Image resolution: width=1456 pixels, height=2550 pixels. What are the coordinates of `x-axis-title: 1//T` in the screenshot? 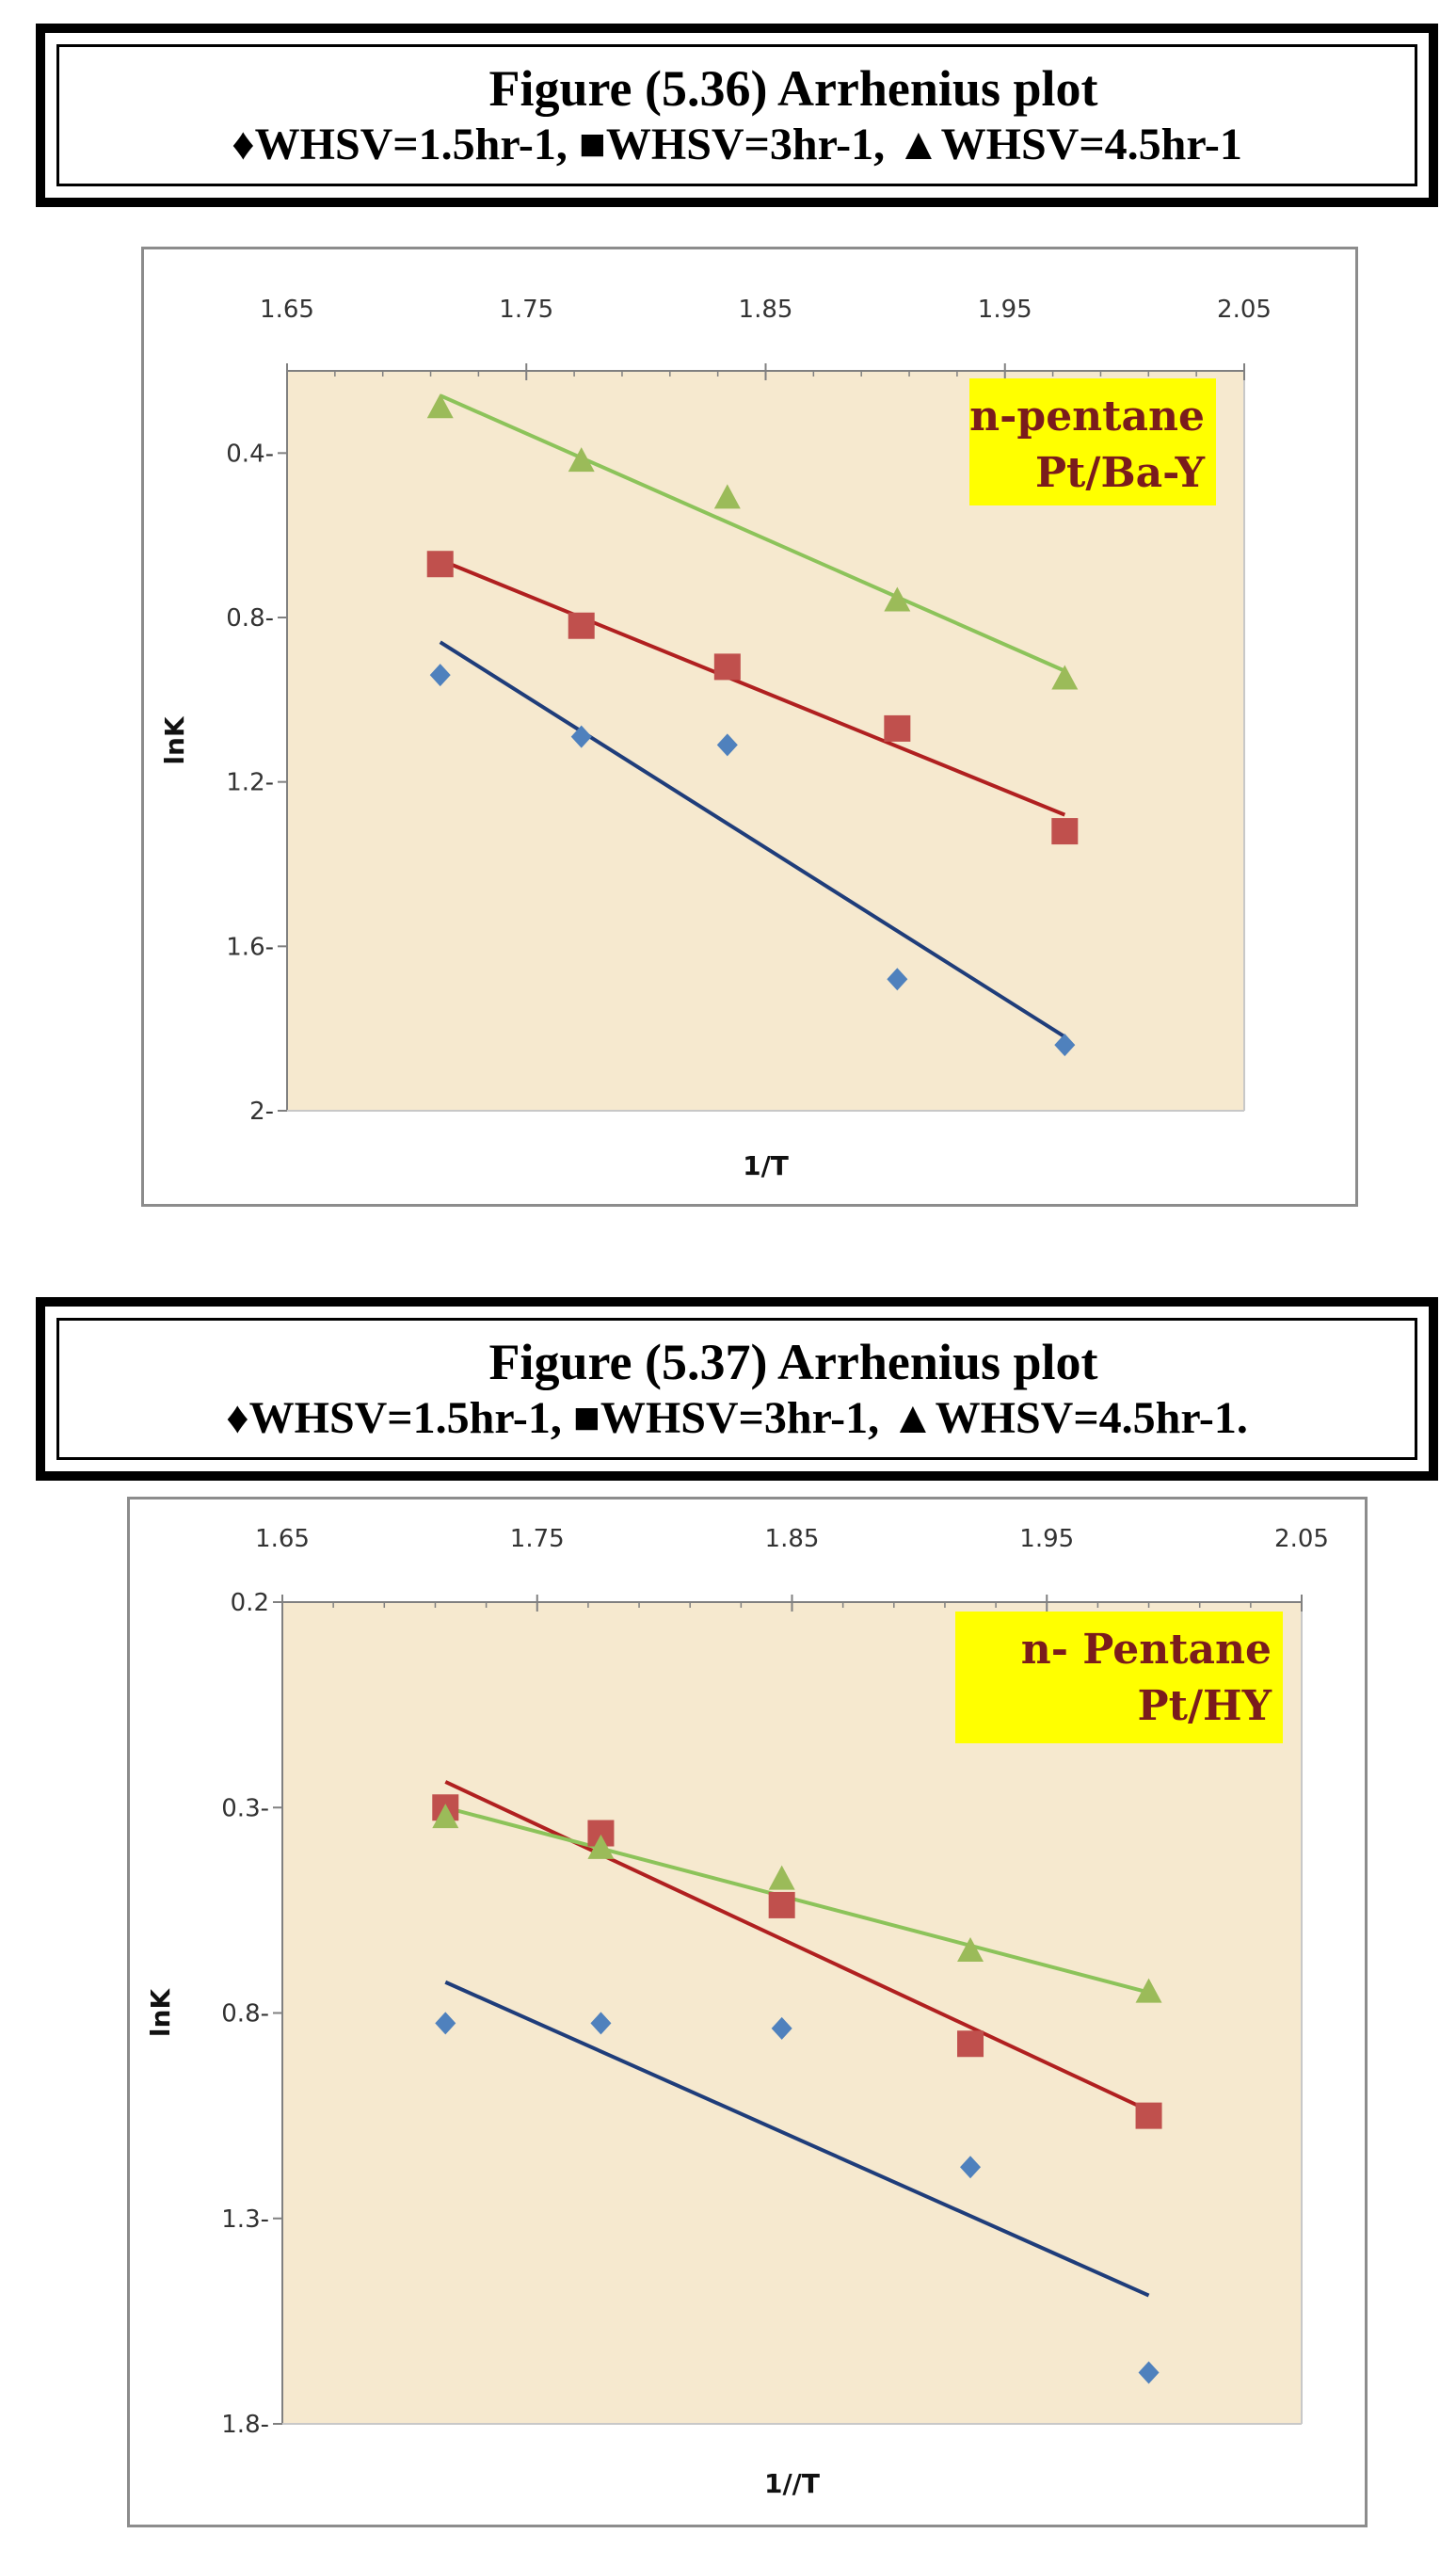 It's located at (792, 2483).